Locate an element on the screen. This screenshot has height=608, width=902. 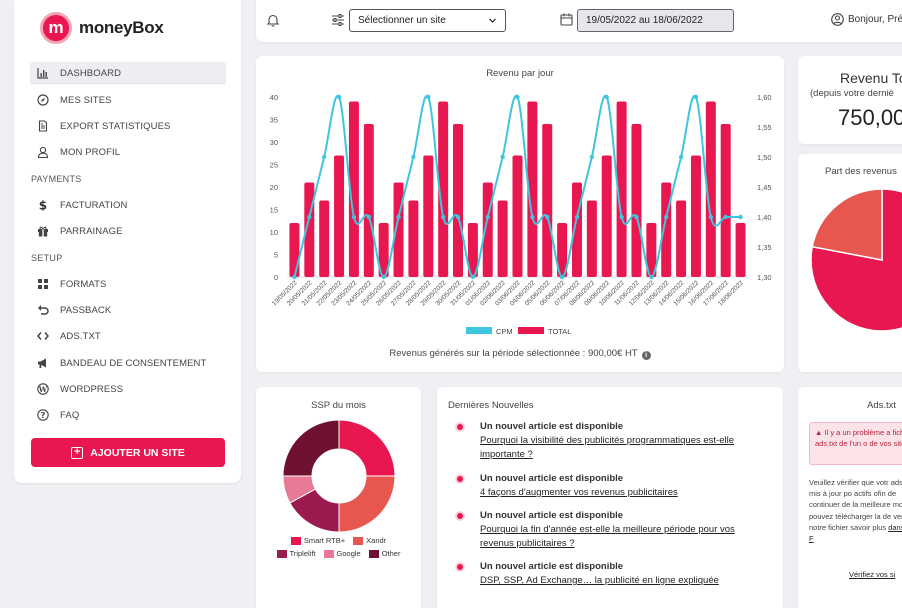
sidebar-item-consentement: Bandeau de consentement is located at coordinates (128, 363).